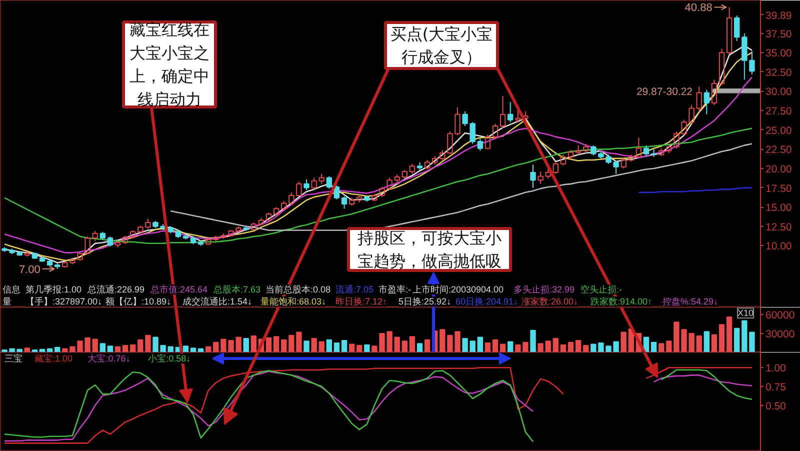 This screenshot has height=451, width=800. Describe the element at coordinates (776, 368) in the screenshot. I see `y-tick-label: 1.00` at that location.